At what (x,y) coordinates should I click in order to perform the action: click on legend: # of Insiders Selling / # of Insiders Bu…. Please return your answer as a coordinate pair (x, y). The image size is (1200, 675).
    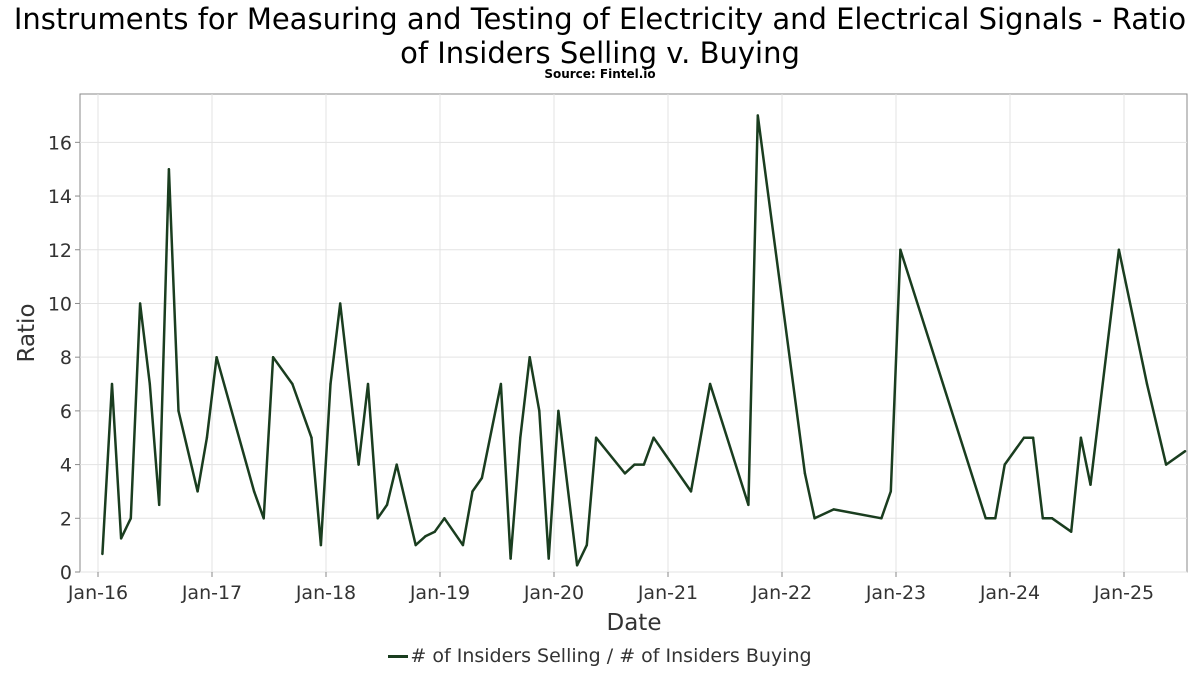
    Looking at the image, I should click on (600, 656).